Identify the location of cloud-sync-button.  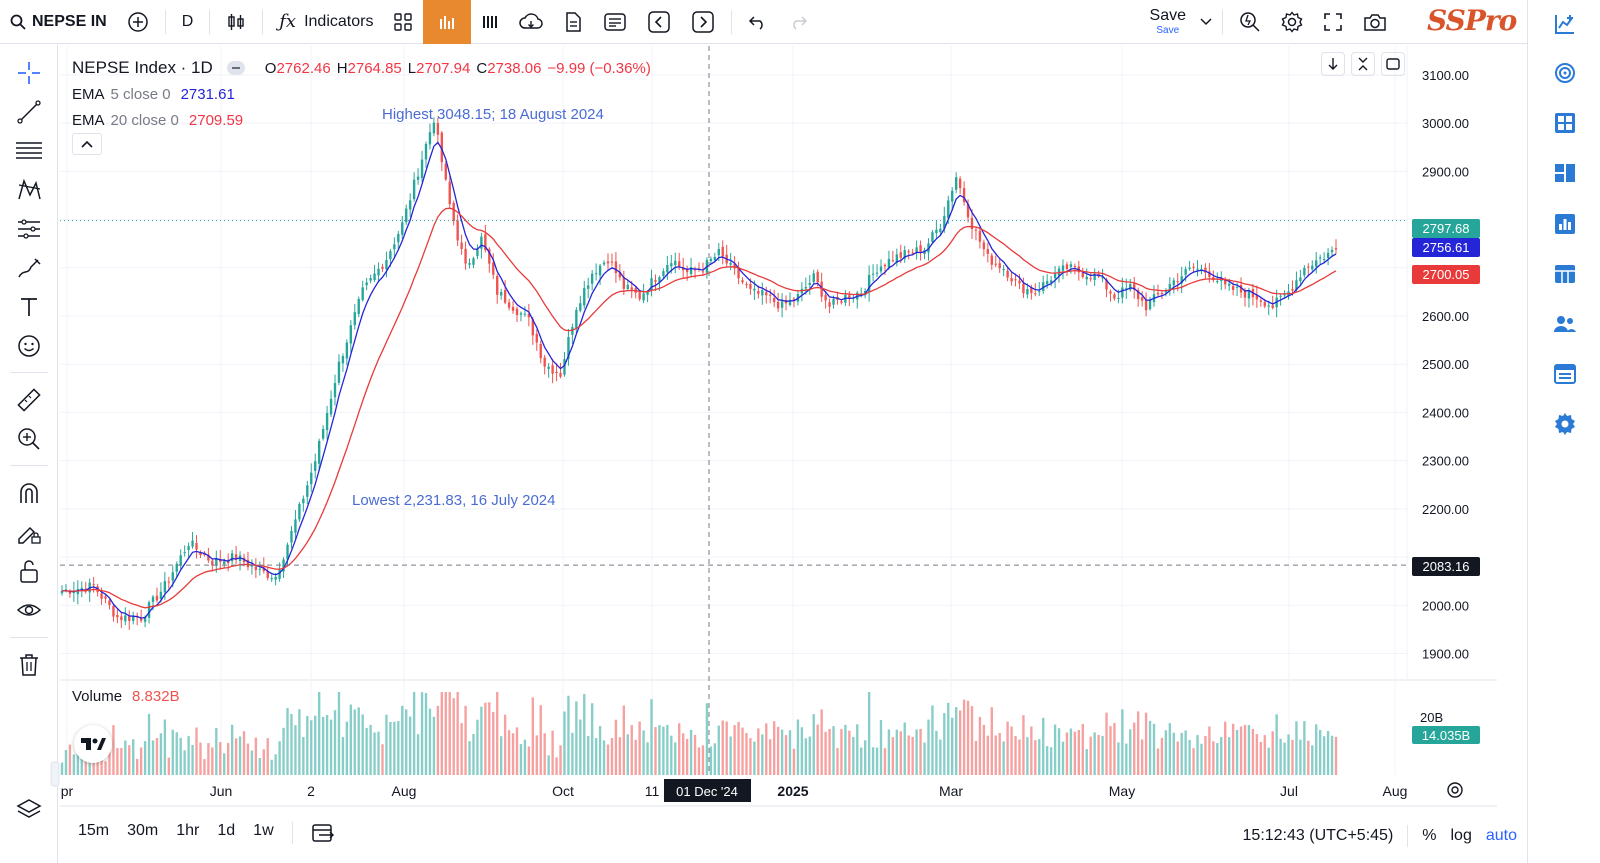
(531, 22).